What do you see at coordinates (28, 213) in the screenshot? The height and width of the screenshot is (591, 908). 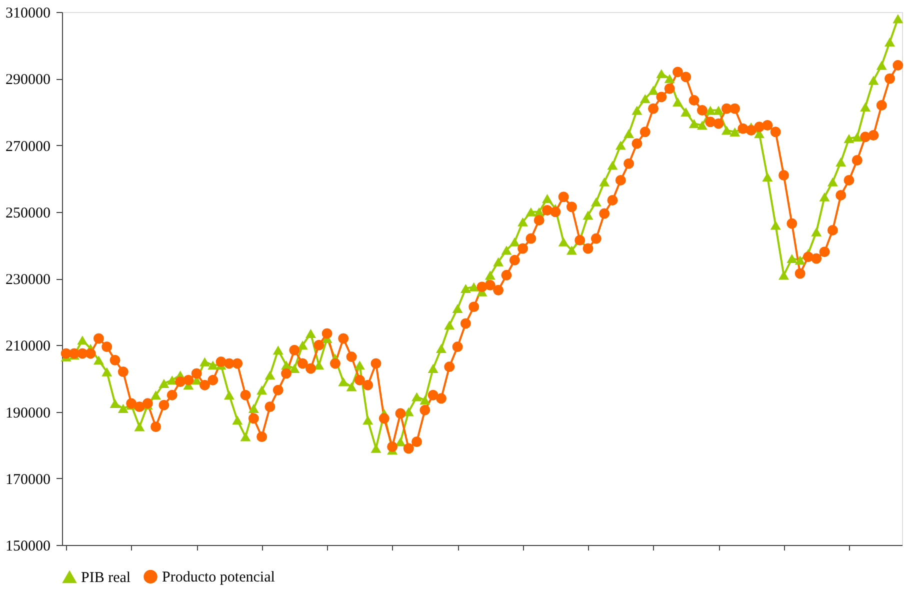 I see `y-tick-label: 250000` at bounding box center [28, 213].